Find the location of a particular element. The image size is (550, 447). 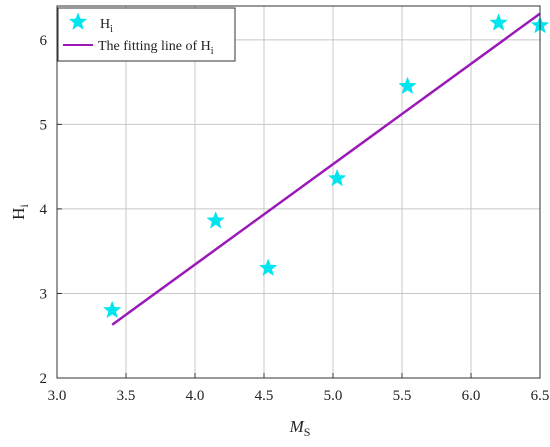

x-axis-title: MS is located at coordinates (300, 428).